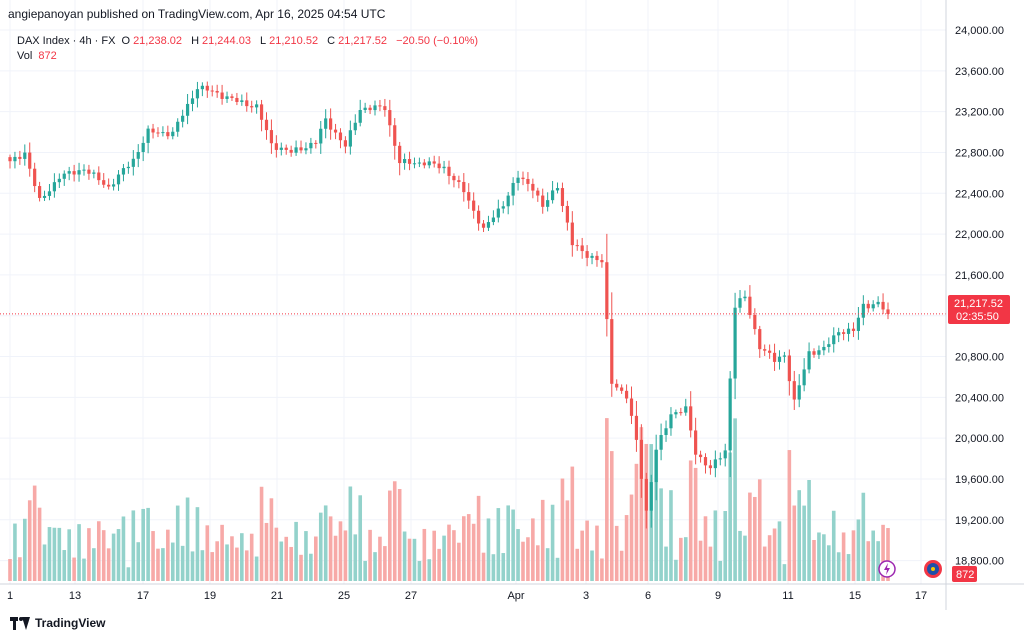 This screenshot has height=641, width=1024. I want to click on legend-close: 21,217.52, so click(363, 41).